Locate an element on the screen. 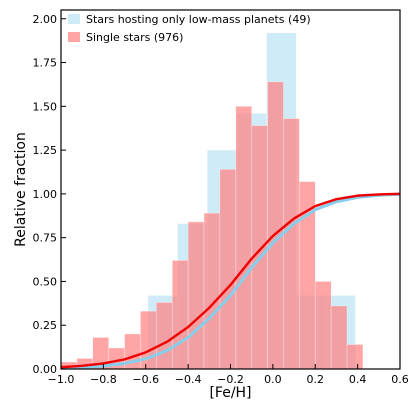 The height and width of the screenshot is (409, 409). x-tick-label: −0.6 is located at coordinates (145, 379).